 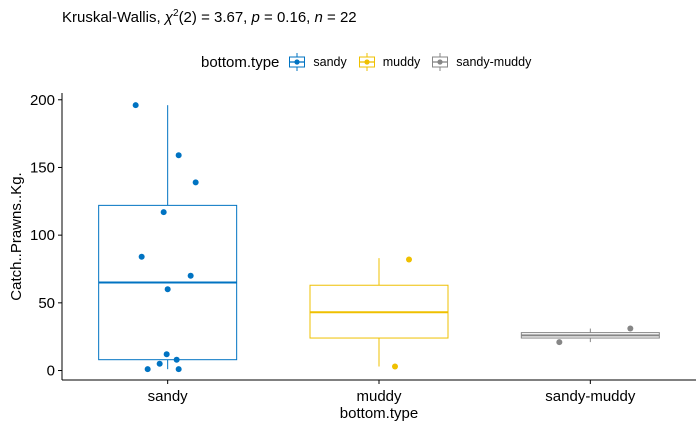 I want to click on legend-label: sandy-muddy, so click(x=494, y=62).